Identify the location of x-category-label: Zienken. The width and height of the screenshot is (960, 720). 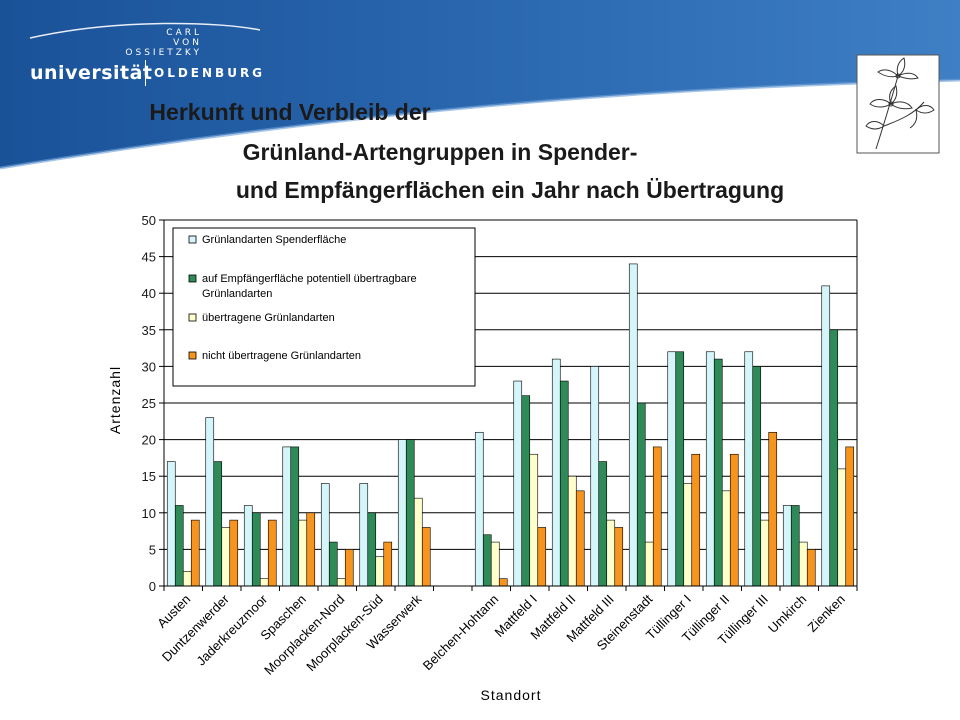
(826, 613).